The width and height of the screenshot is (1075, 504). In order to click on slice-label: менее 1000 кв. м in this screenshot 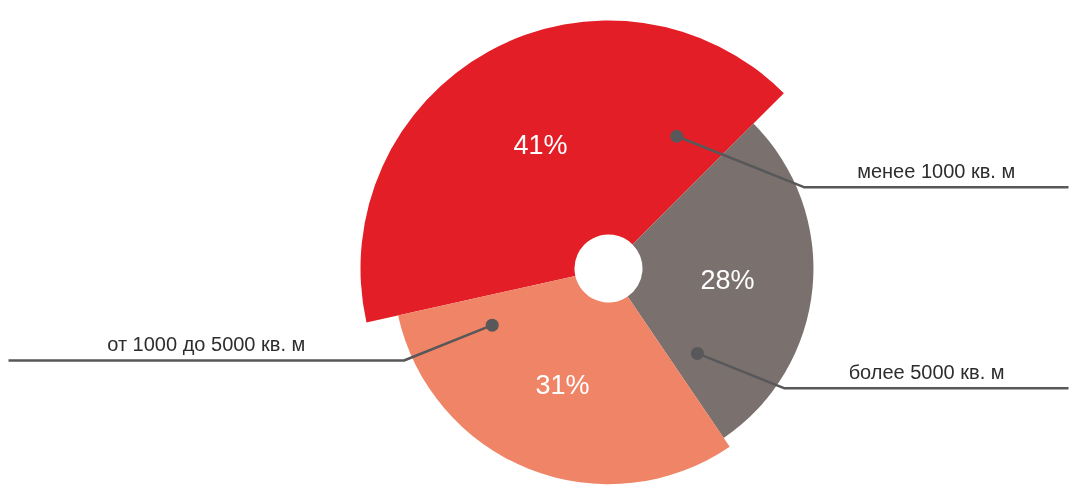, I will do `click(936, 171)`.